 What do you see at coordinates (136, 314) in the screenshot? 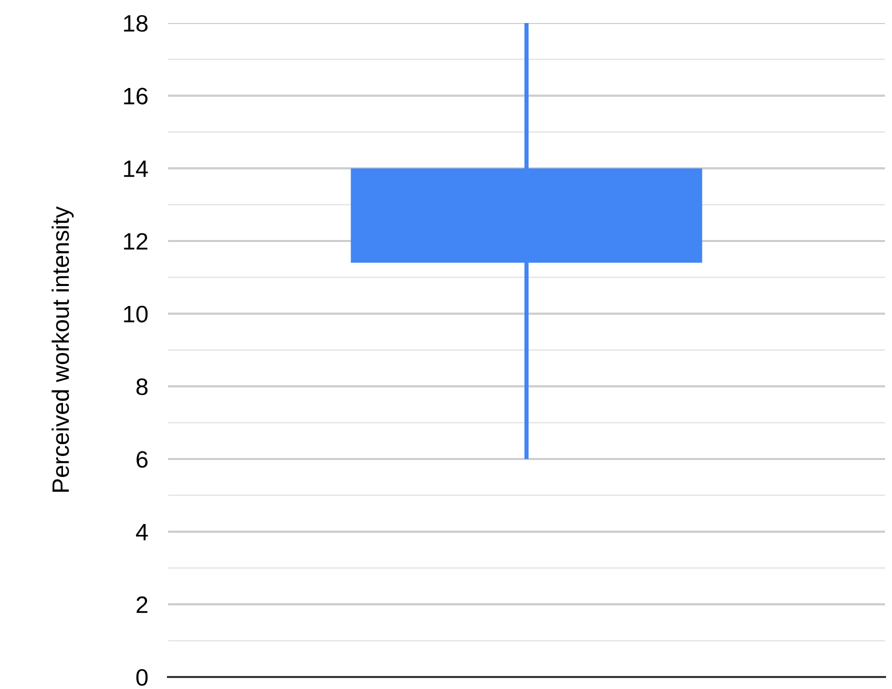
I see `y-tick-label: 10` at bounding box center [136, 314].